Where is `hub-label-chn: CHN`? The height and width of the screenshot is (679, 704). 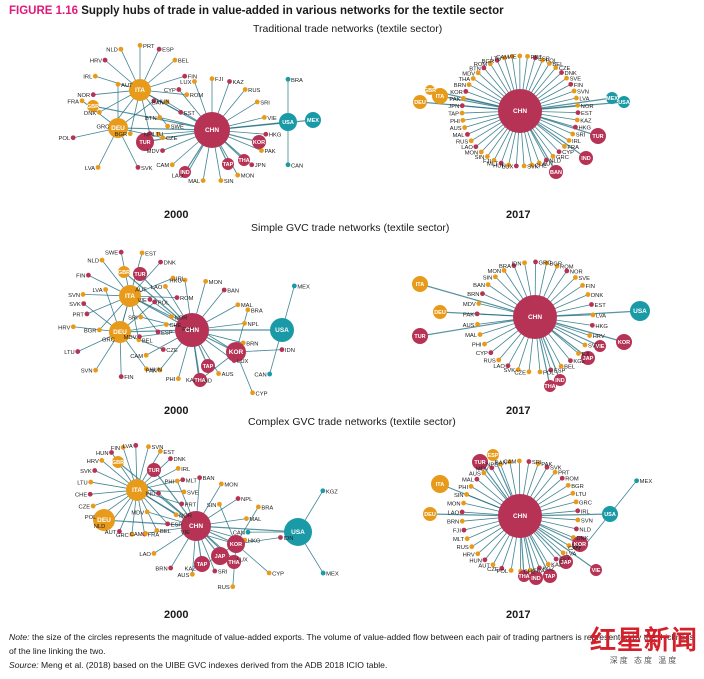 hub-label-chn: CHN is located at coordinates (520, 516).